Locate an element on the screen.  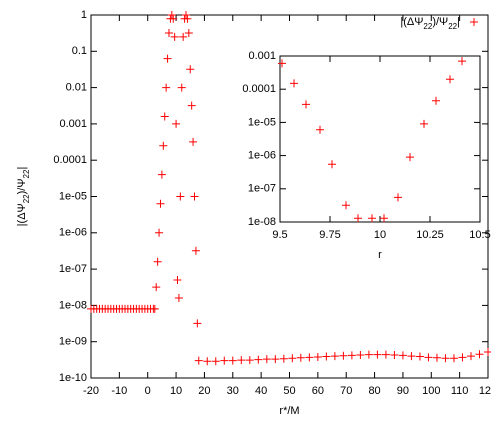
x-tick-label: 120 is located at coordinates (485, 391).